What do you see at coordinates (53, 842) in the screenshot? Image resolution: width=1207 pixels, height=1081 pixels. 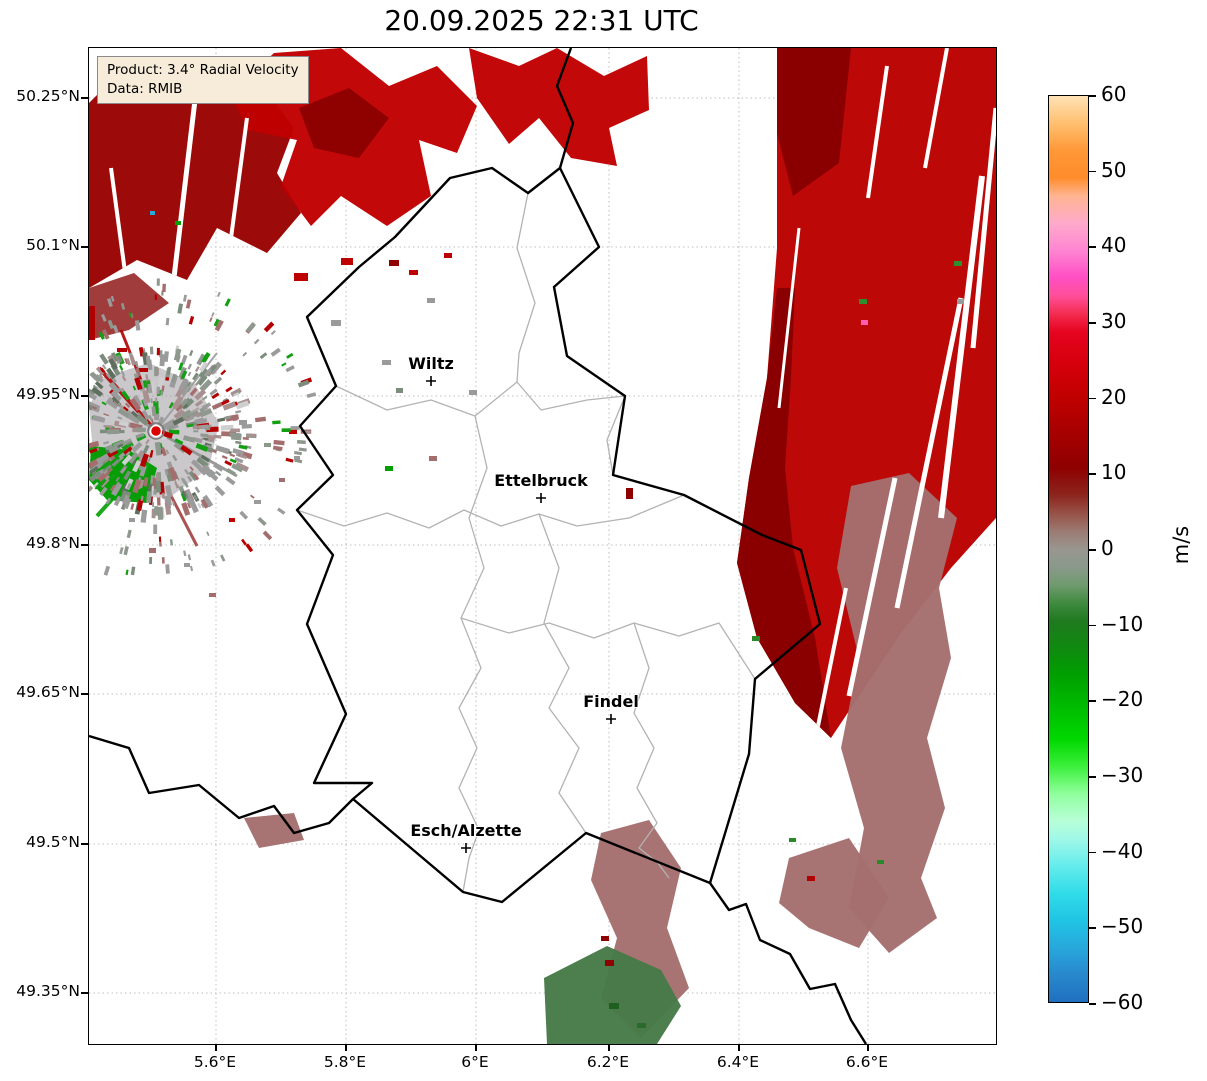 I see `y-tick-label: 49.5°N` at bounding box center [53, 842].